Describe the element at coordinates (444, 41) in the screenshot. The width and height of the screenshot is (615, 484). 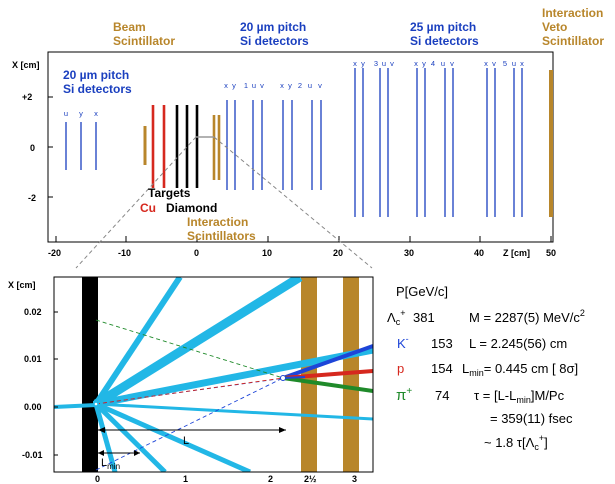
I see `si25-label-2: Si detectors` at that location.